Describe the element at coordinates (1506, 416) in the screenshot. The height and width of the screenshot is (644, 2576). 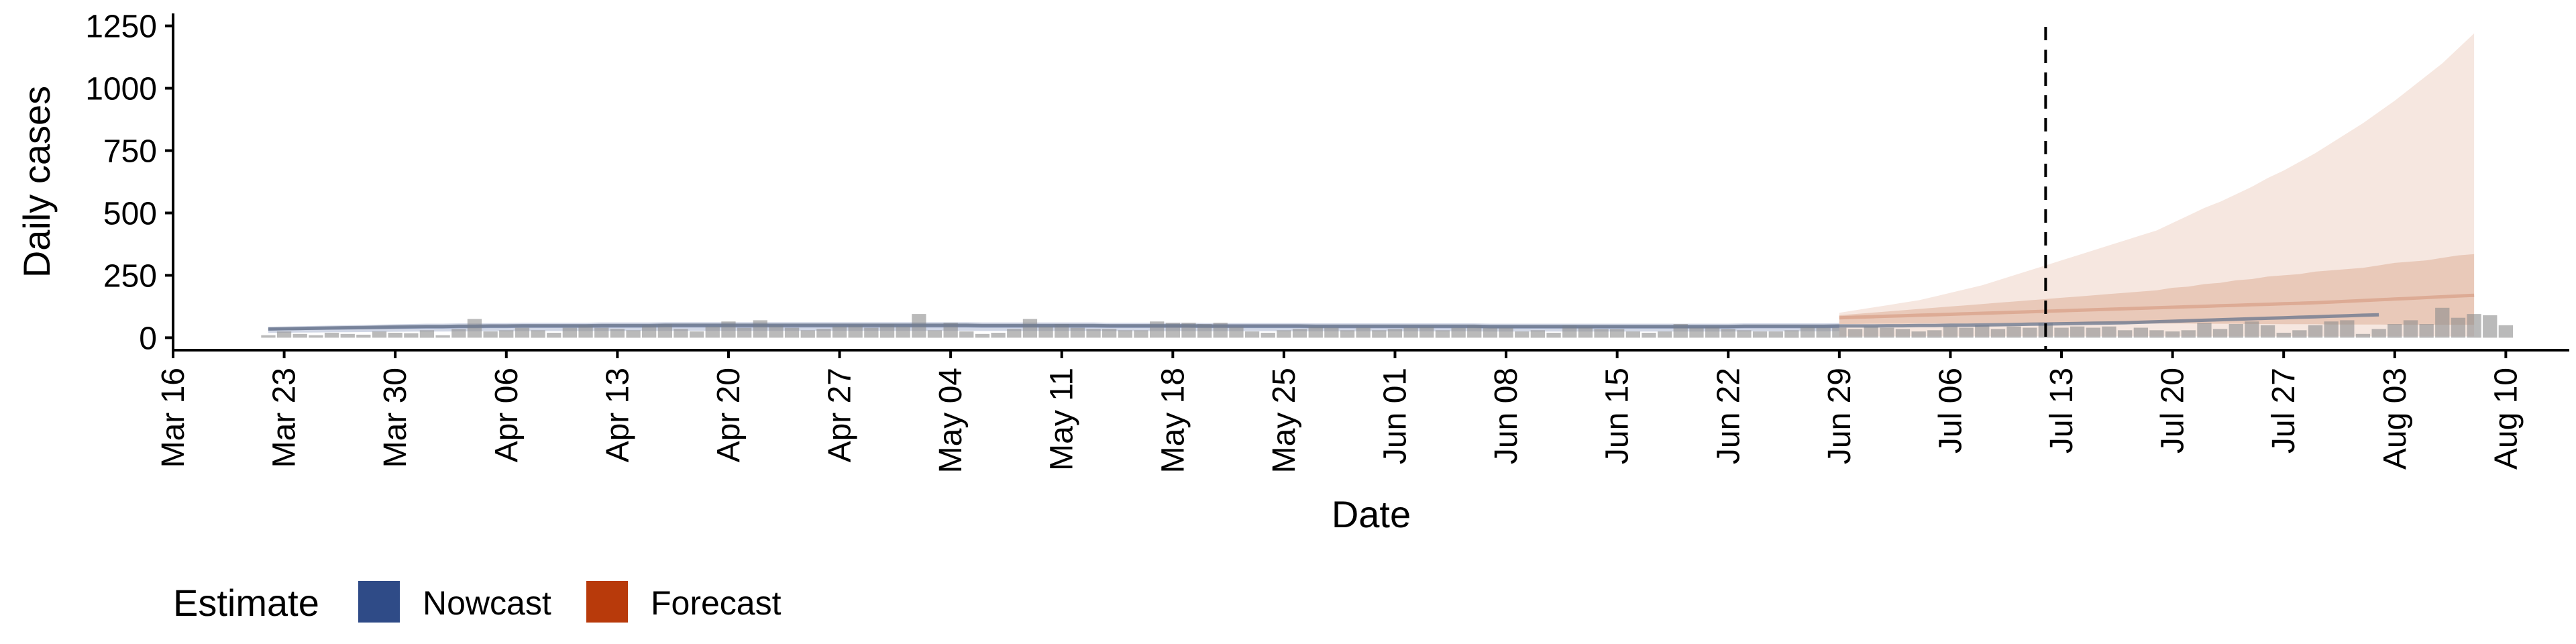
I see `x-tick-label: Jun 08` at that location.